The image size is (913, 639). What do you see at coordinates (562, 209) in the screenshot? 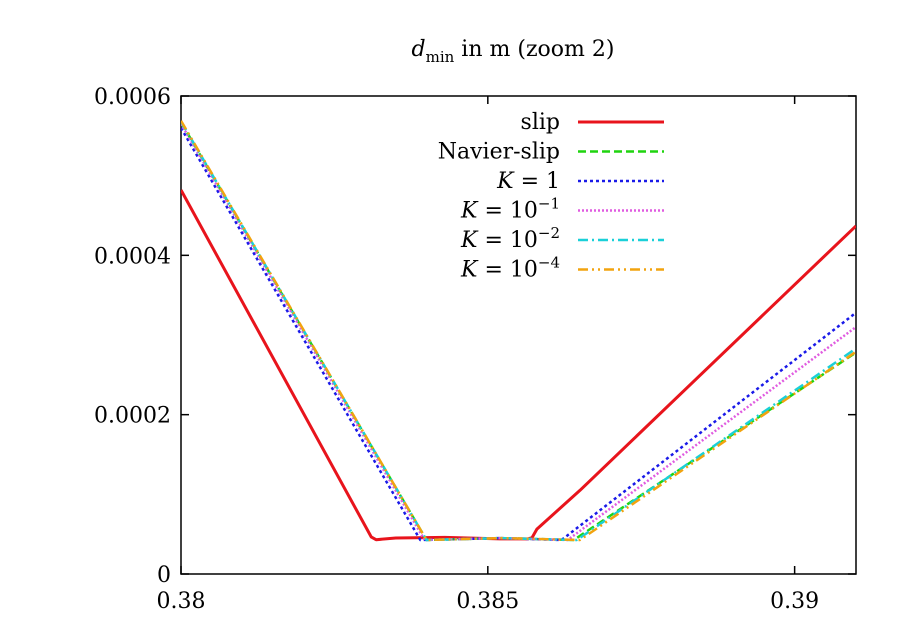
I see `legend-item: K = 10−1` at bounding box center [562, 209].